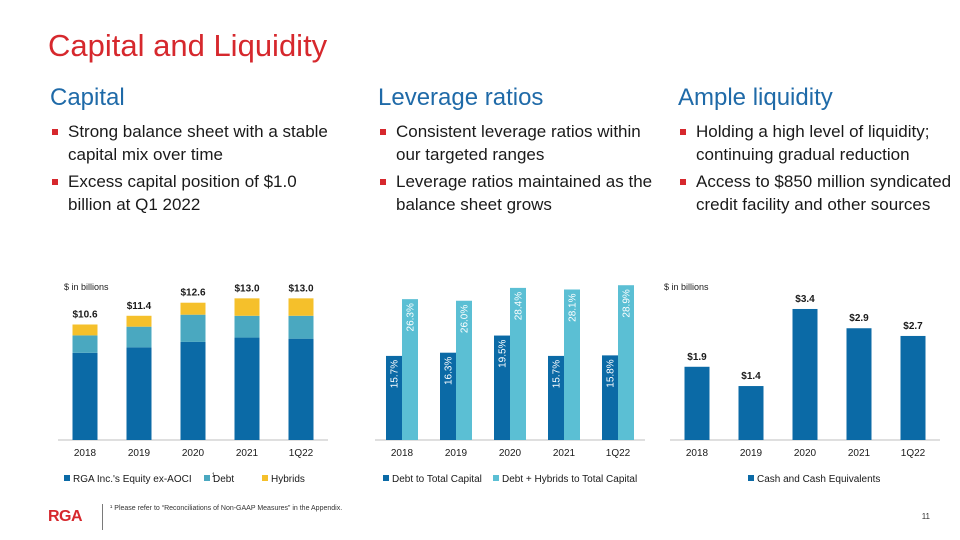  I want to click on total-label: $12.6, so click(192, 293).